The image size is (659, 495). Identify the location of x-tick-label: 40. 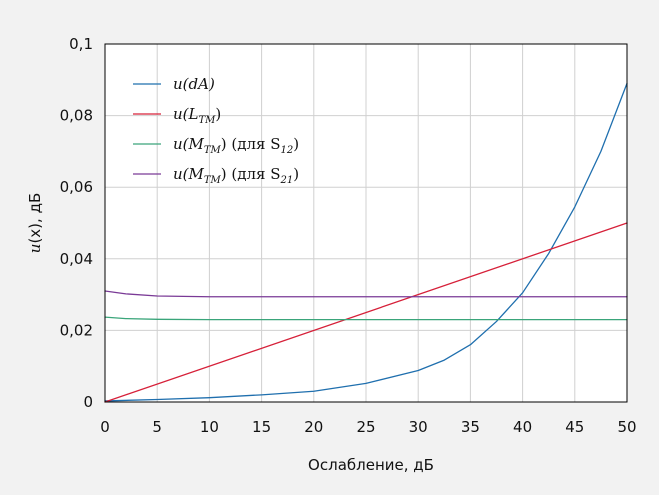
(522, 427).